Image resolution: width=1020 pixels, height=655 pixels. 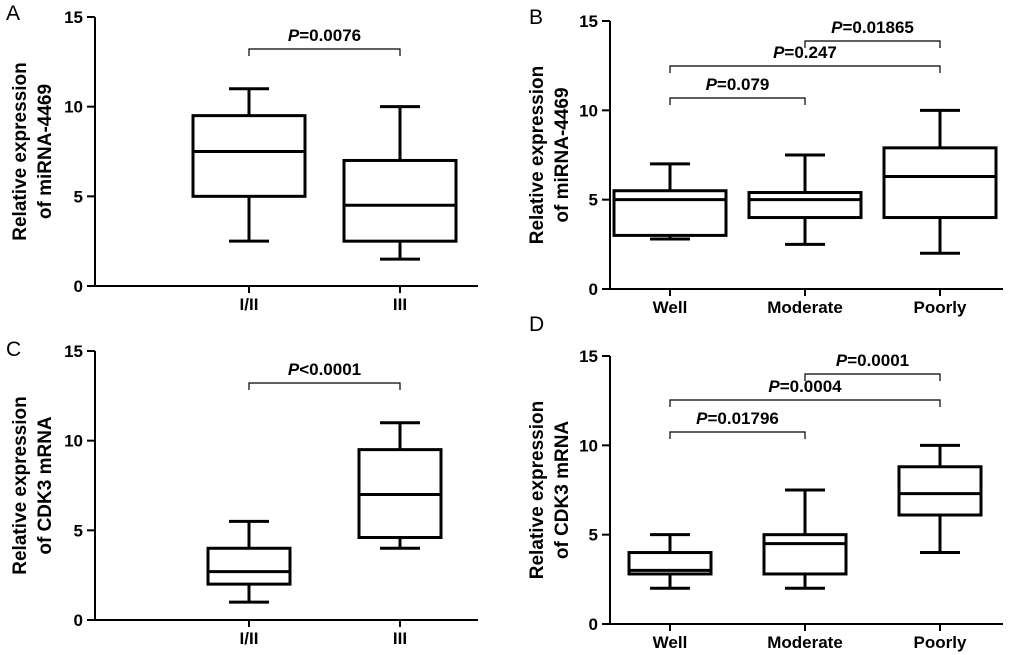 I want to click on p-value-label: P=0.01865, so click(x=872, y=27).